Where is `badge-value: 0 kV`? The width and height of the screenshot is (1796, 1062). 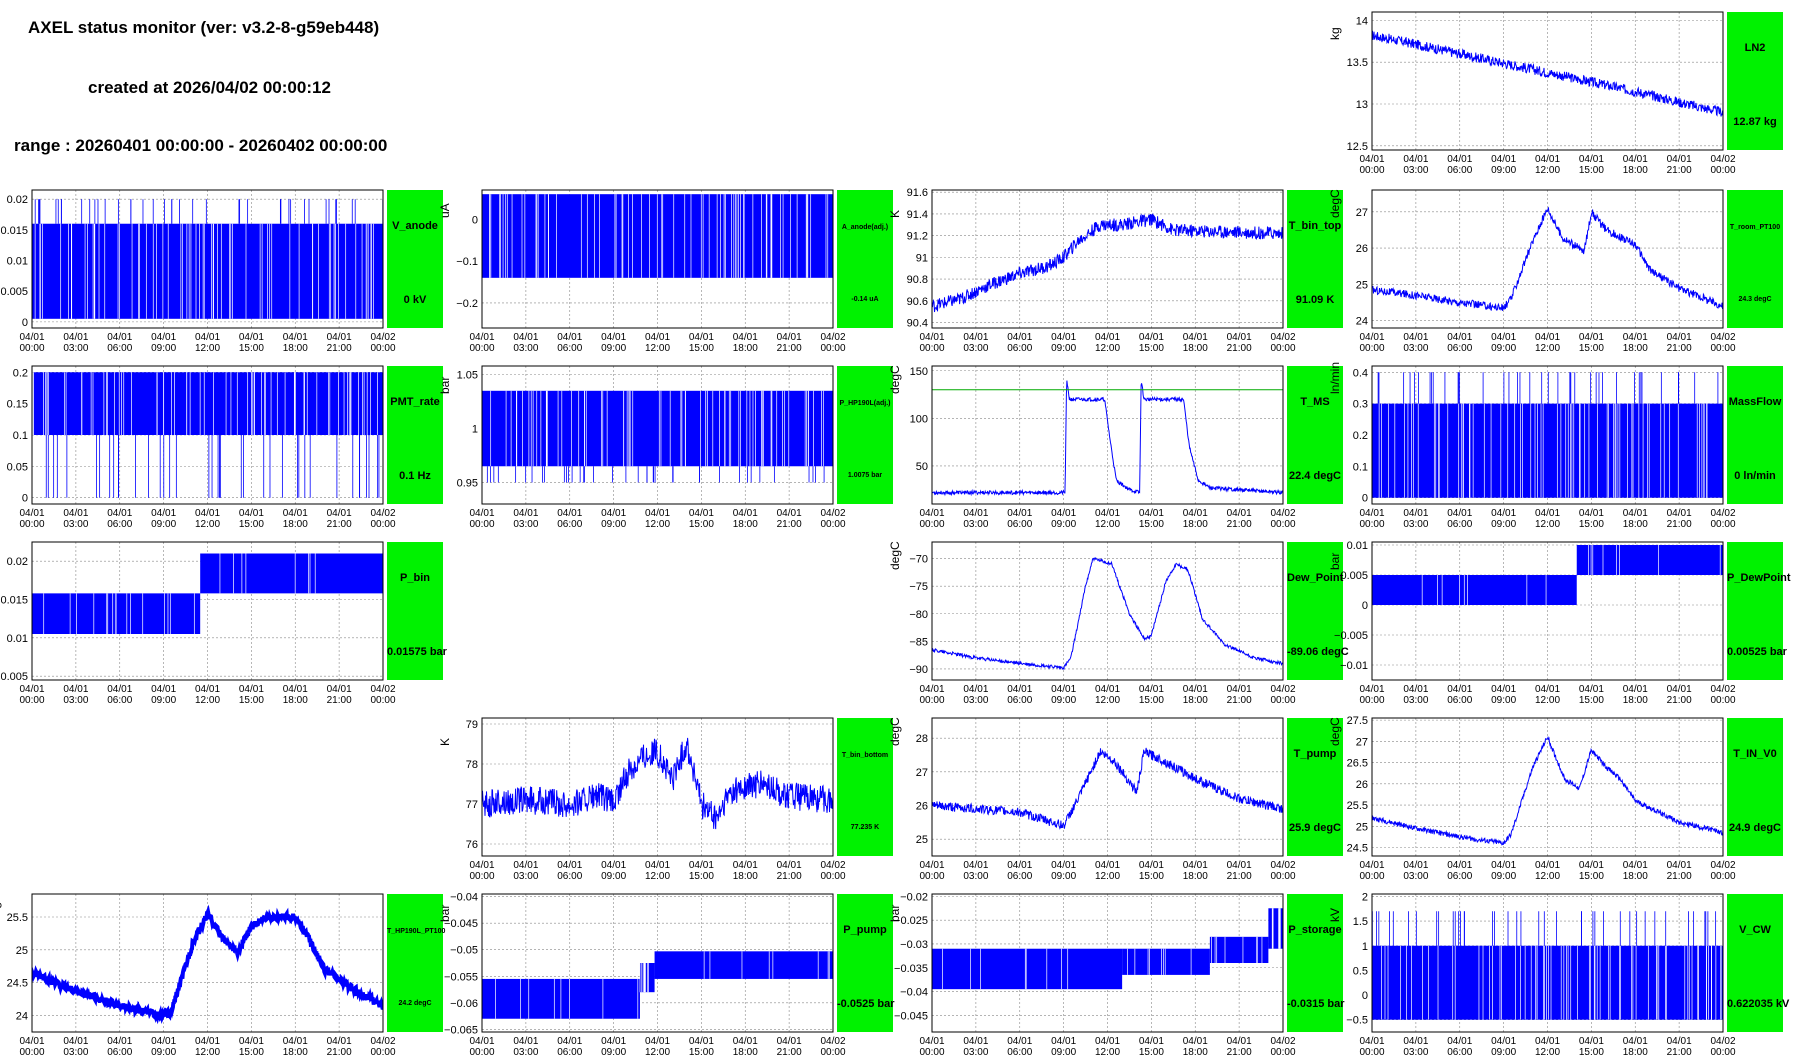
badge-value: 0 kV is located at coordinates (415, 300).